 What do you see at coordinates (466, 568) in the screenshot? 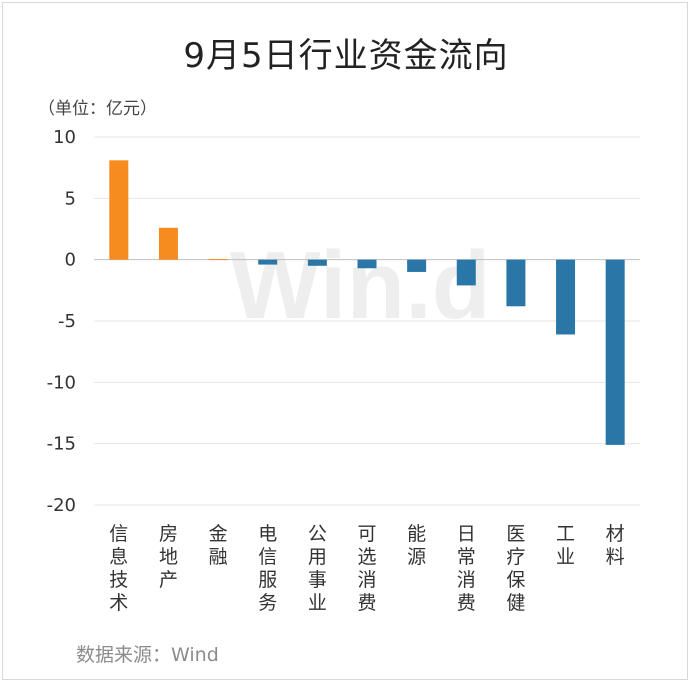
I see `category-label: 日常消费` at bounding box center [466, 568].